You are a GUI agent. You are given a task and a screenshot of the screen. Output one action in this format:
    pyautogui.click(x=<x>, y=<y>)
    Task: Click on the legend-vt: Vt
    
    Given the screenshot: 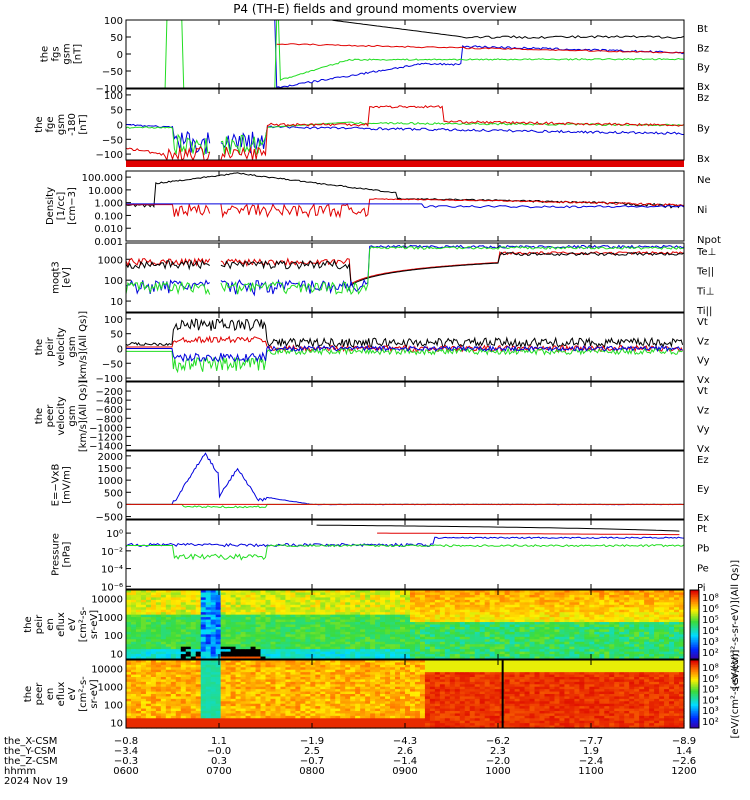 What is the action you would take?
    pyautogui.click(x=702, y=322)
    